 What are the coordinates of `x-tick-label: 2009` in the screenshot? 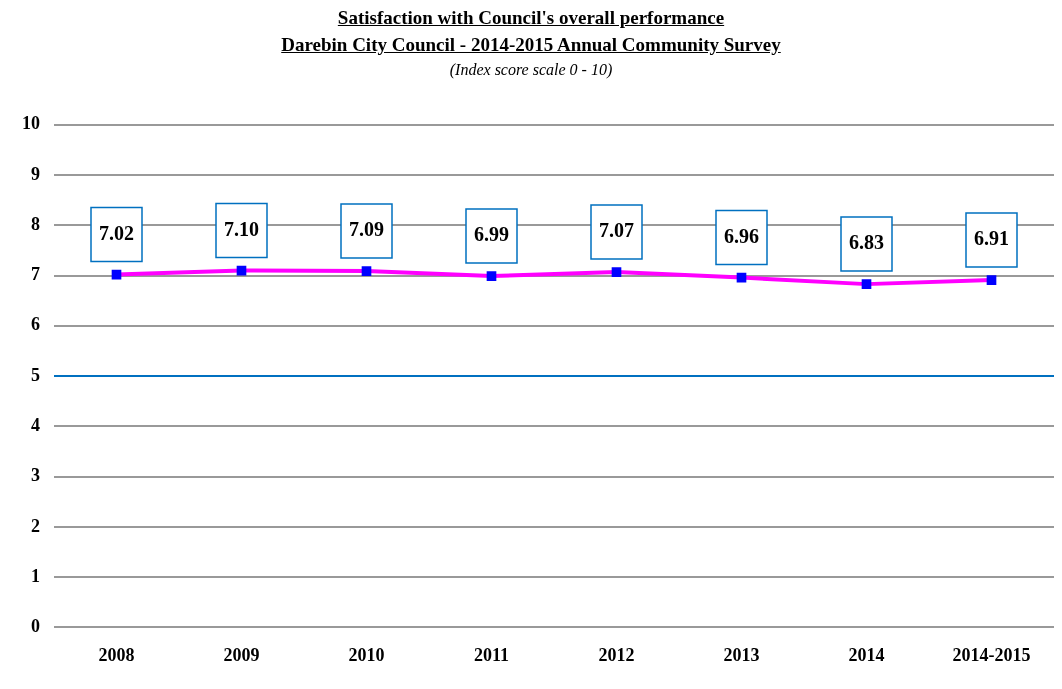 It's located at (241, 654).